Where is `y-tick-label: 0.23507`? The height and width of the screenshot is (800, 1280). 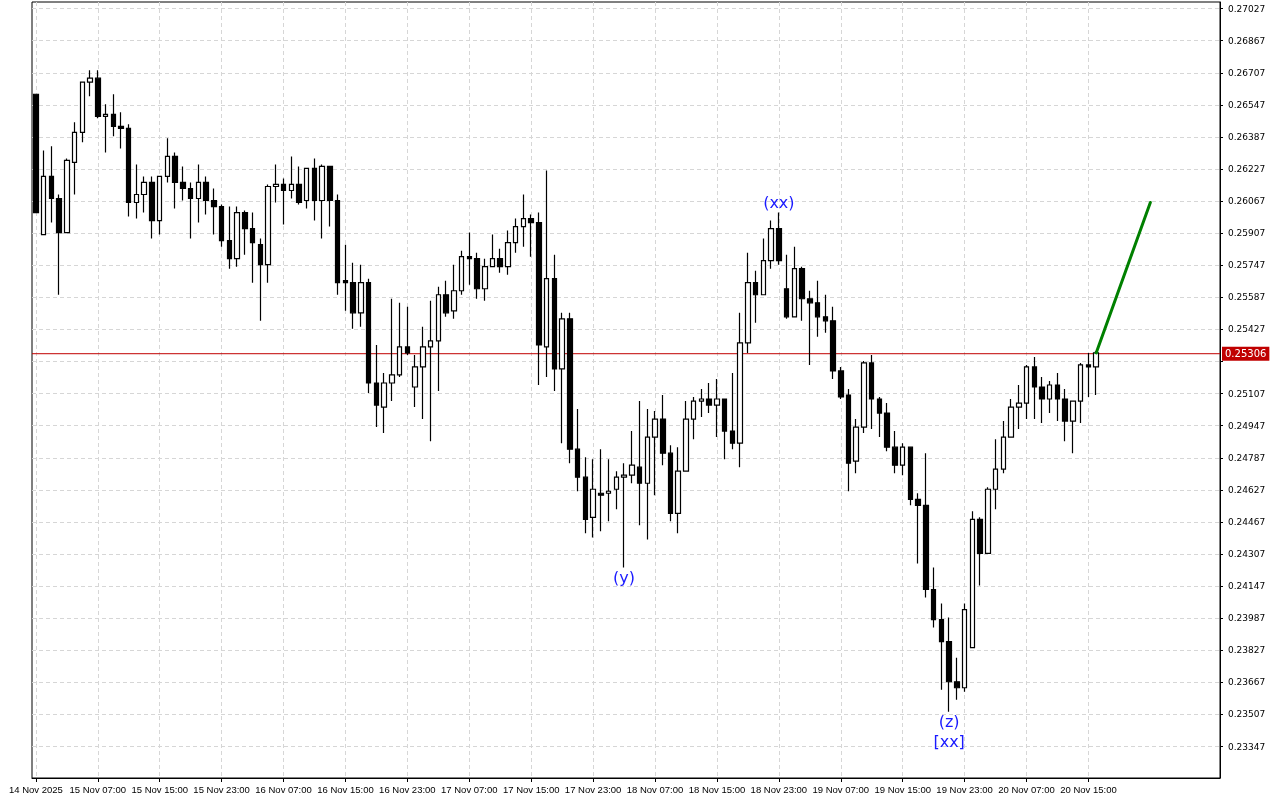 y-tick-label: 0.23507 is located at coordinates (1247, 714).